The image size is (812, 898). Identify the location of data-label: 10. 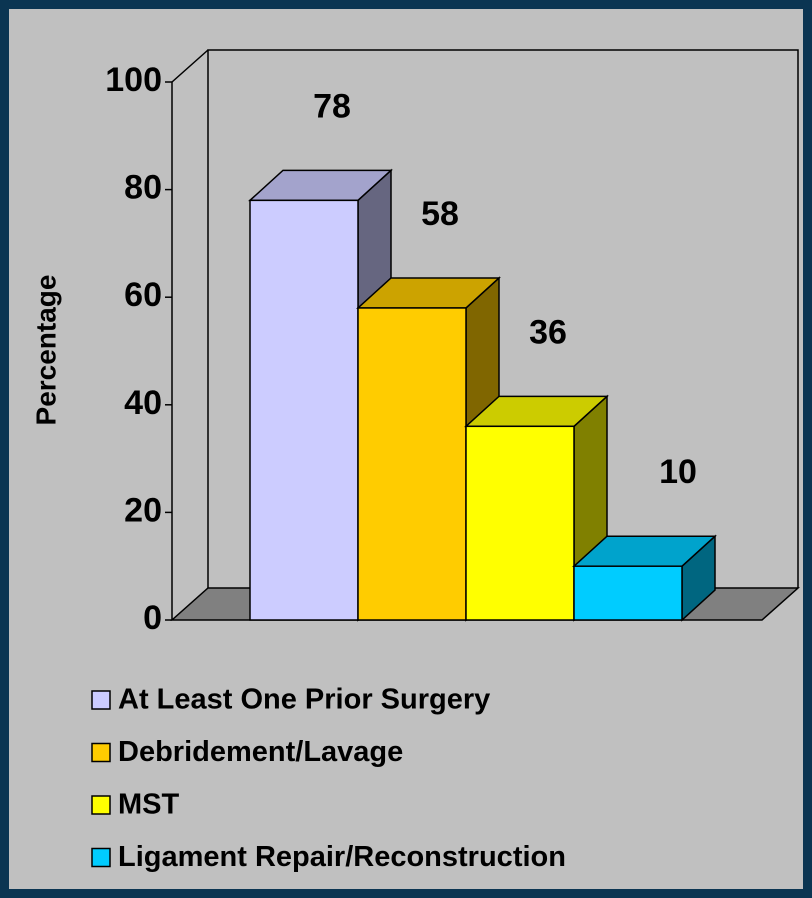
(678, 472).